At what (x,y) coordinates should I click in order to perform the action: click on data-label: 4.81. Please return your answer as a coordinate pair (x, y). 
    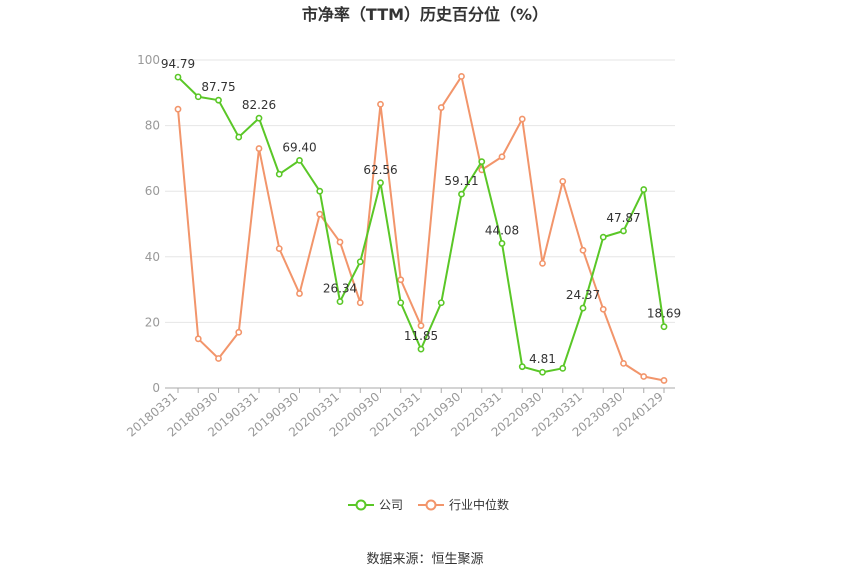
    Looking at the image, I should click on (542, 359).